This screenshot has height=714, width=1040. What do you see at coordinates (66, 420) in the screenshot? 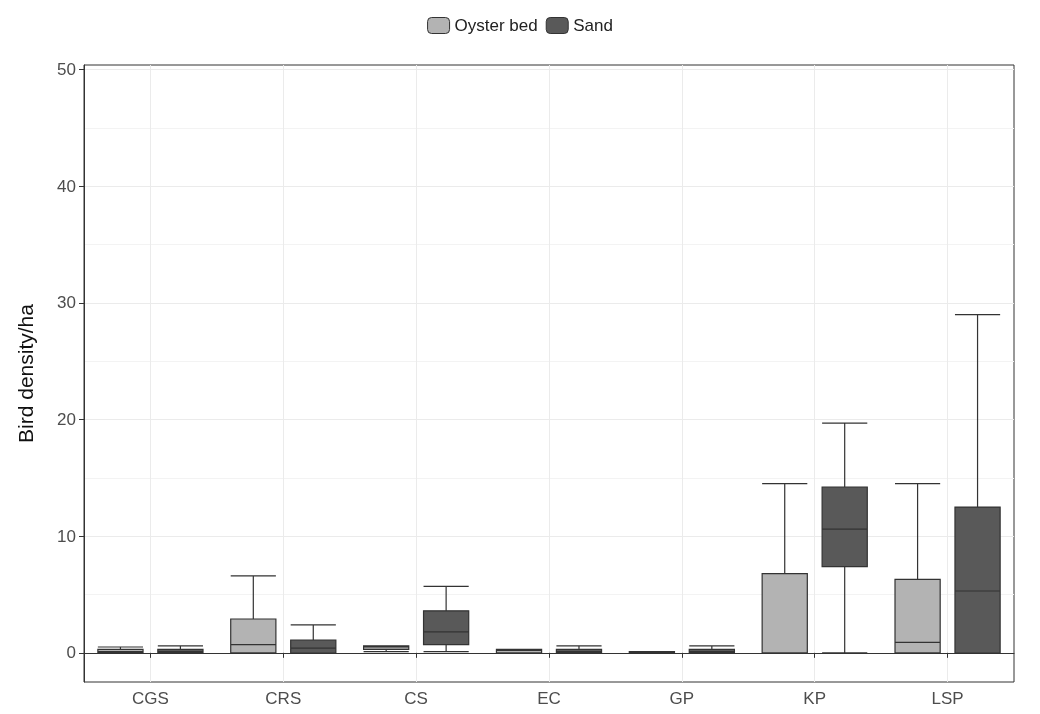
I see `y-tick-label: 20` at bounding box center [66, 420].